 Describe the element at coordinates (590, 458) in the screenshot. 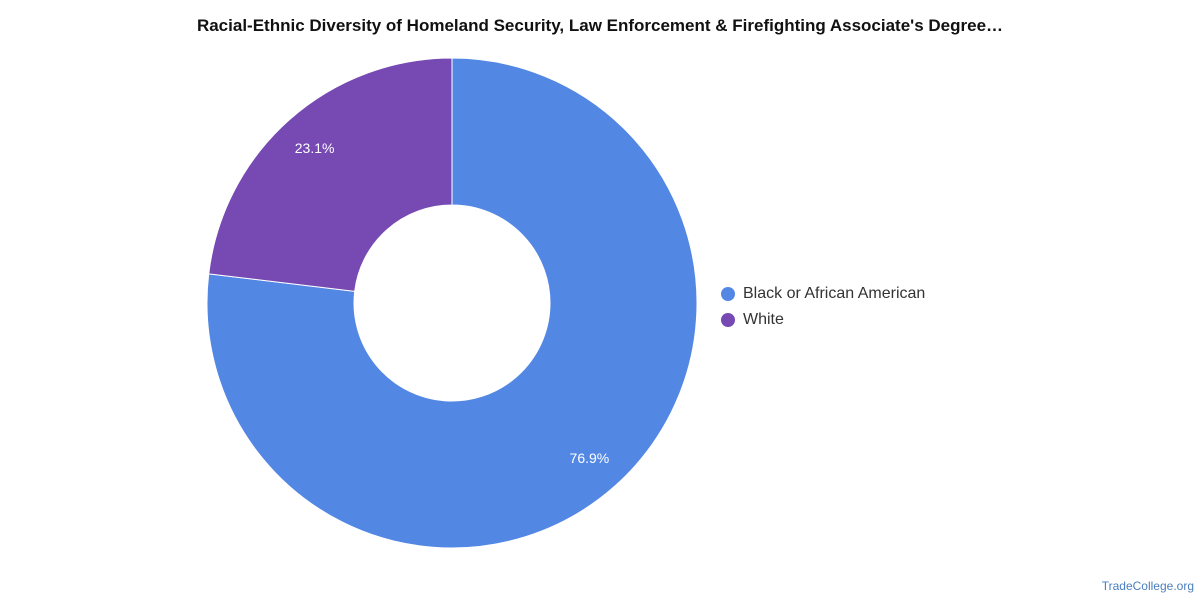

I see `slice-value-label: 76.9%` at that location.